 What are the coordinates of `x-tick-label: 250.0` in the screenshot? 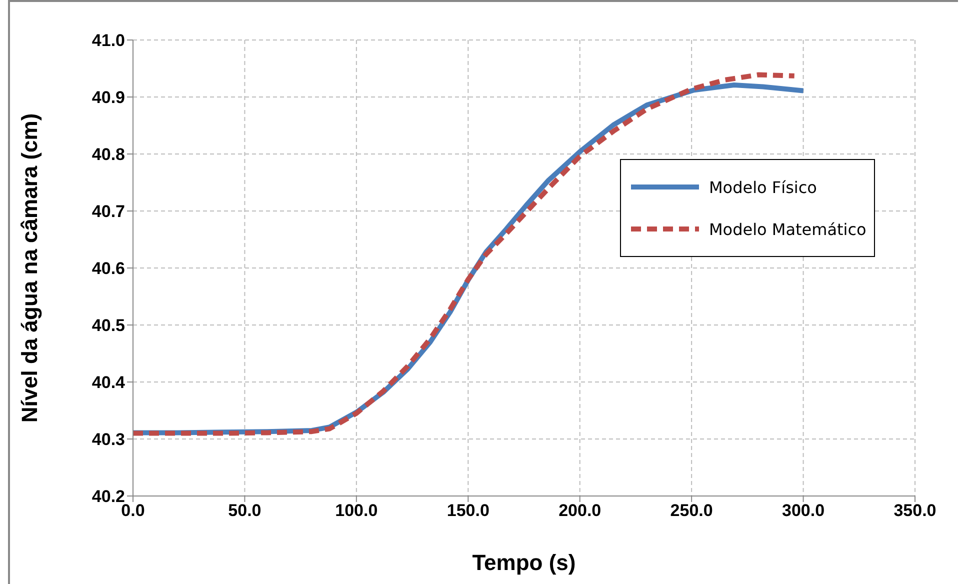 It's located at (691, 510).